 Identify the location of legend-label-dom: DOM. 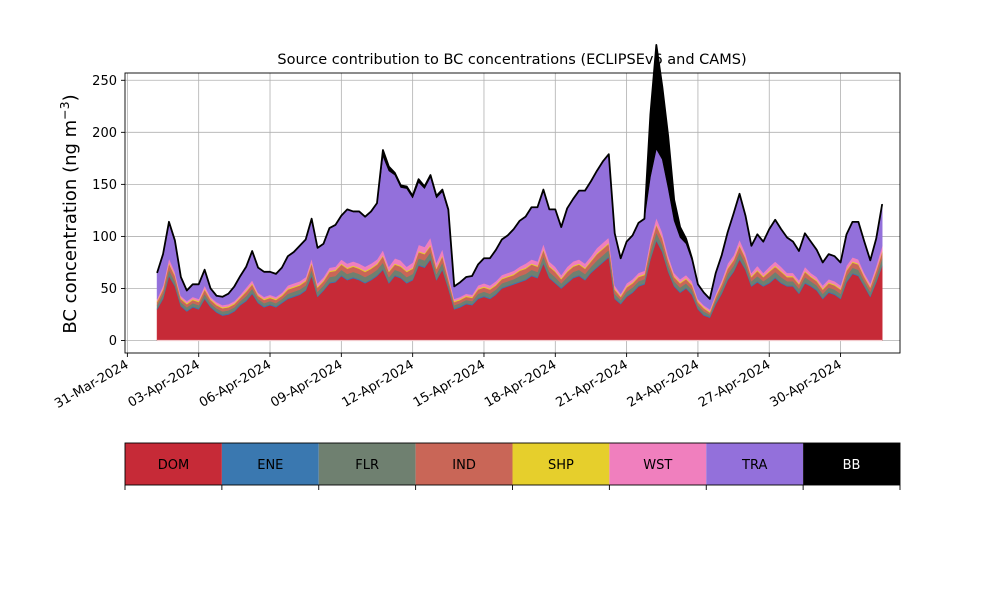
(173, 465).